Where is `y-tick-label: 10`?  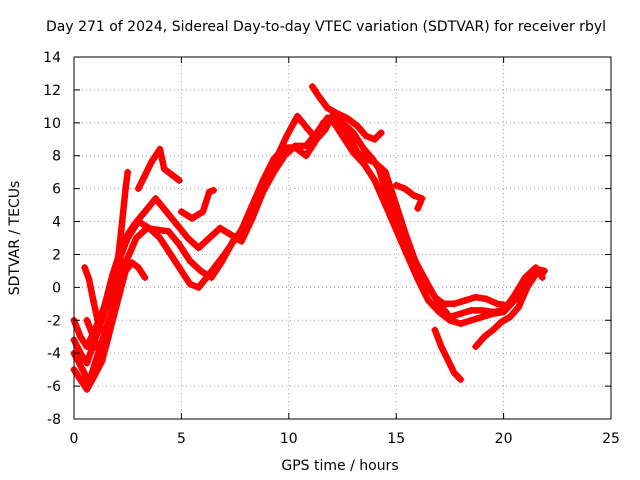 y-tick-label: 10 is located at coordinates (52, 124).